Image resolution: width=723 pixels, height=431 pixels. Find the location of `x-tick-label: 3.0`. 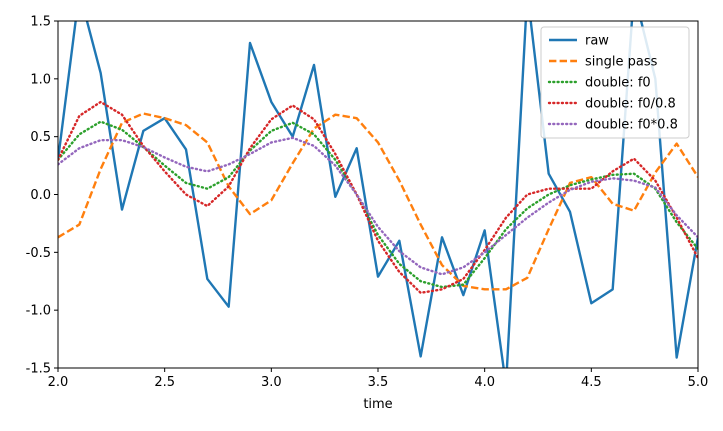

x-tick-label: 3.0 is located at coordinates (271, 382).